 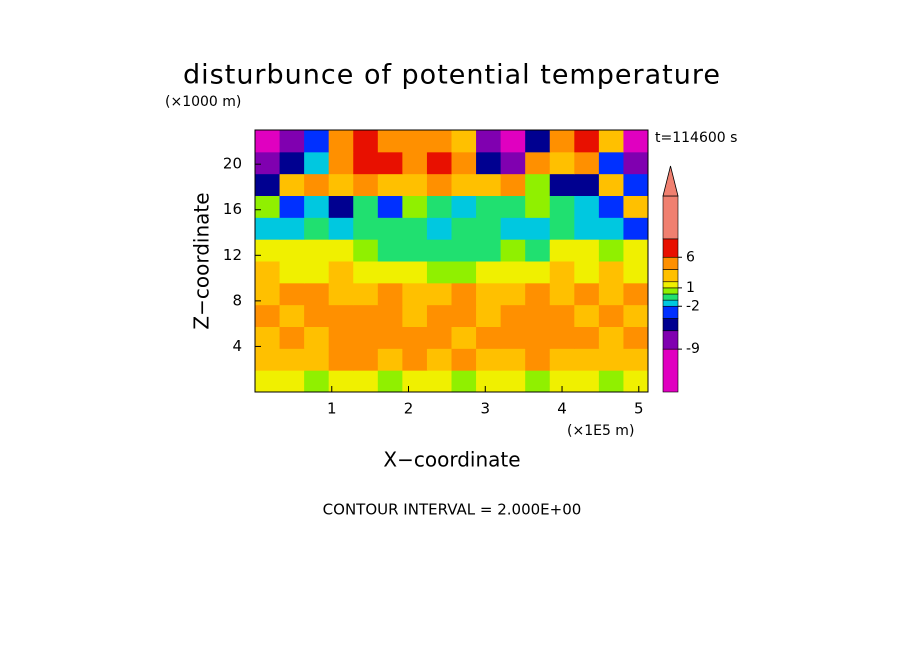 What do you see at coordinates (232, 255) in the screenshot?
I see `y-tick-label: 12` at bounding box center [232, 255].